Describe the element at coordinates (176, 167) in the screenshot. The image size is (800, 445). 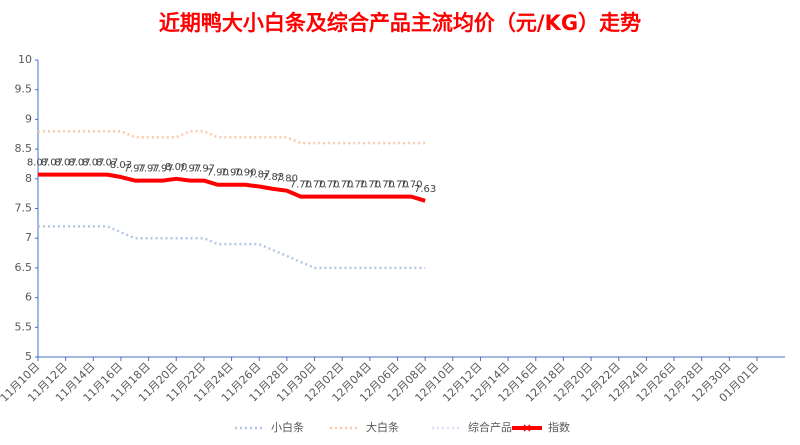
I see `data-label: 8.00` at that location.